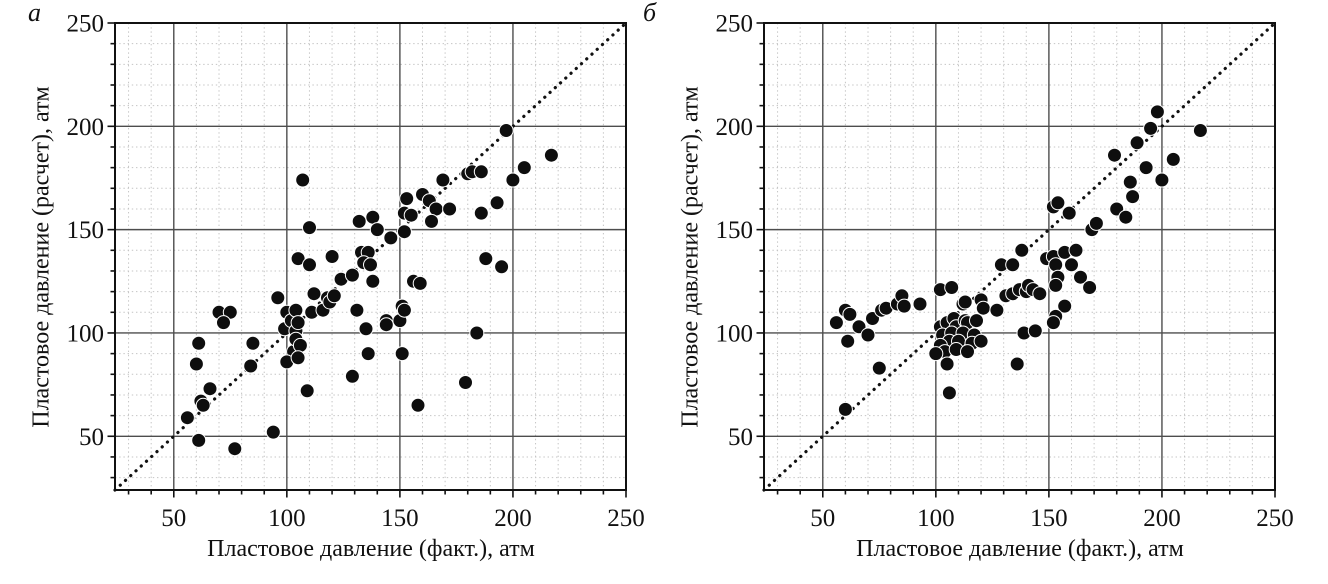  Describe the element at coordinates (1275, 518) in the screenshot. I see `x-tick-label: 250` at that location.